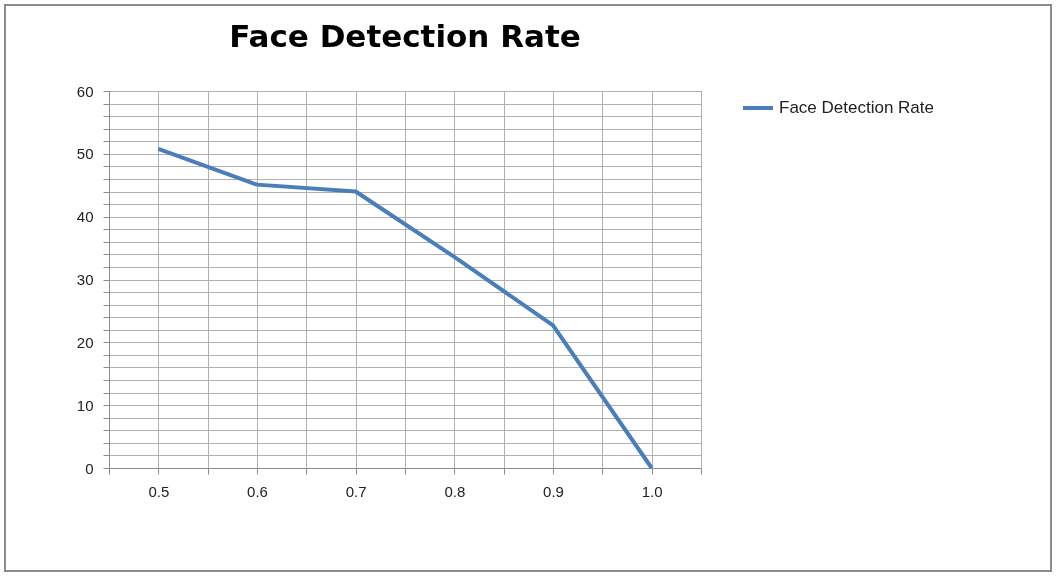  I want to click on y-tick-label: 20, so click(85, 342).